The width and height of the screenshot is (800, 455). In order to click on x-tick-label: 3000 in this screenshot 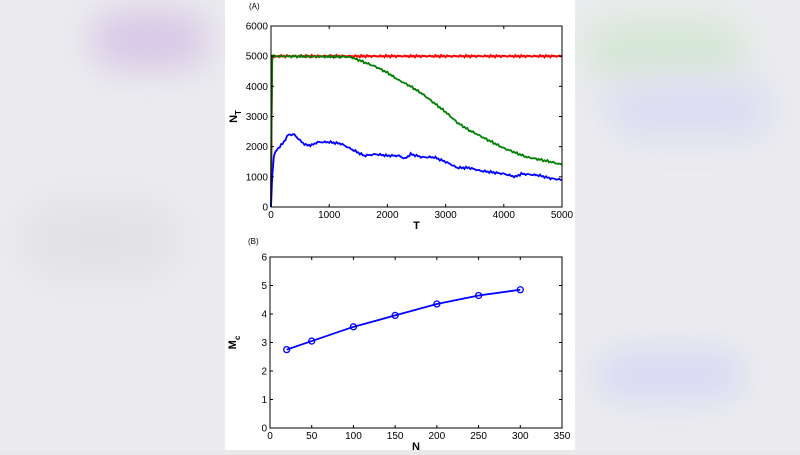, I will do `click(445, 215)`.